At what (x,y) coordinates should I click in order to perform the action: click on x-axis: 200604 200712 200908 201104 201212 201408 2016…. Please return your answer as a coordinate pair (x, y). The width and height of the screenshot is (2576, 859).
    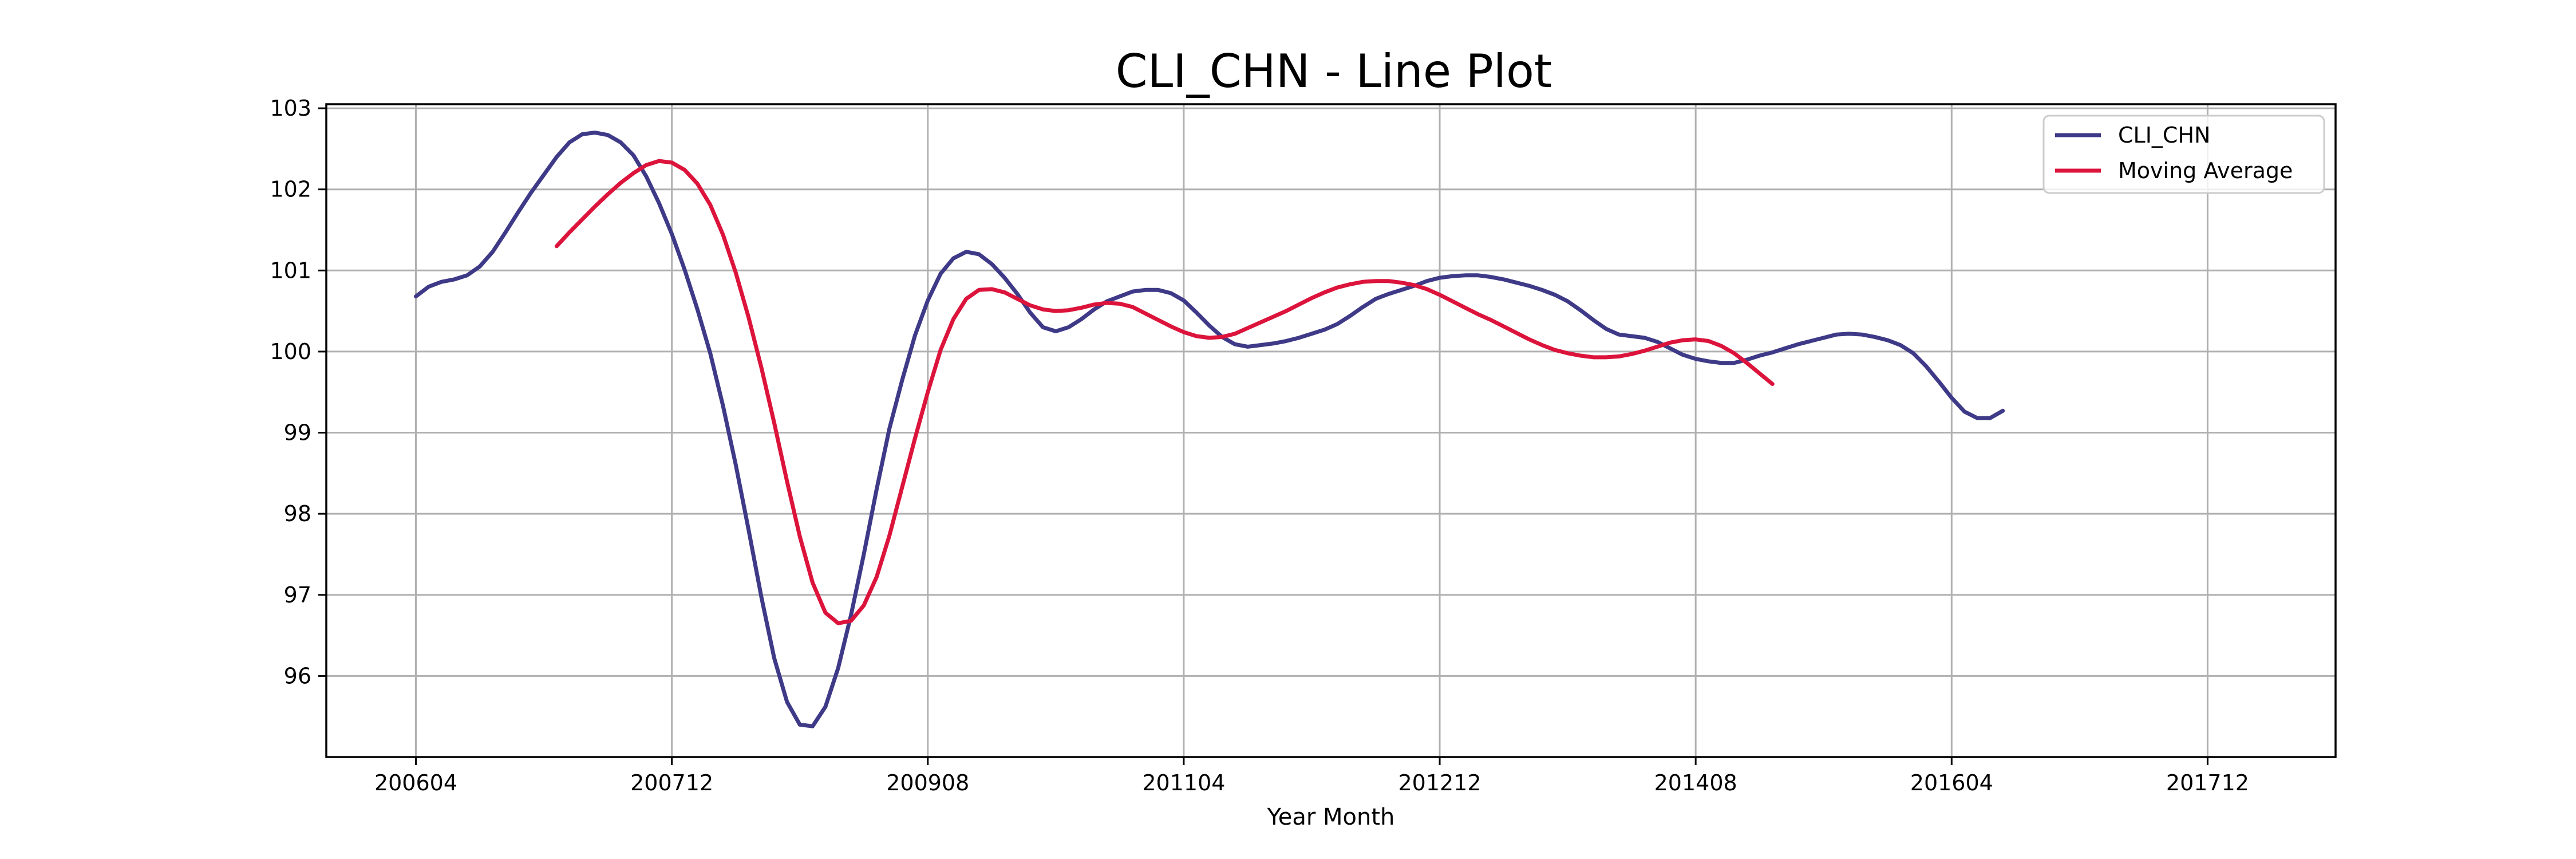
    Looking at the image, I should click on (1311, 776).